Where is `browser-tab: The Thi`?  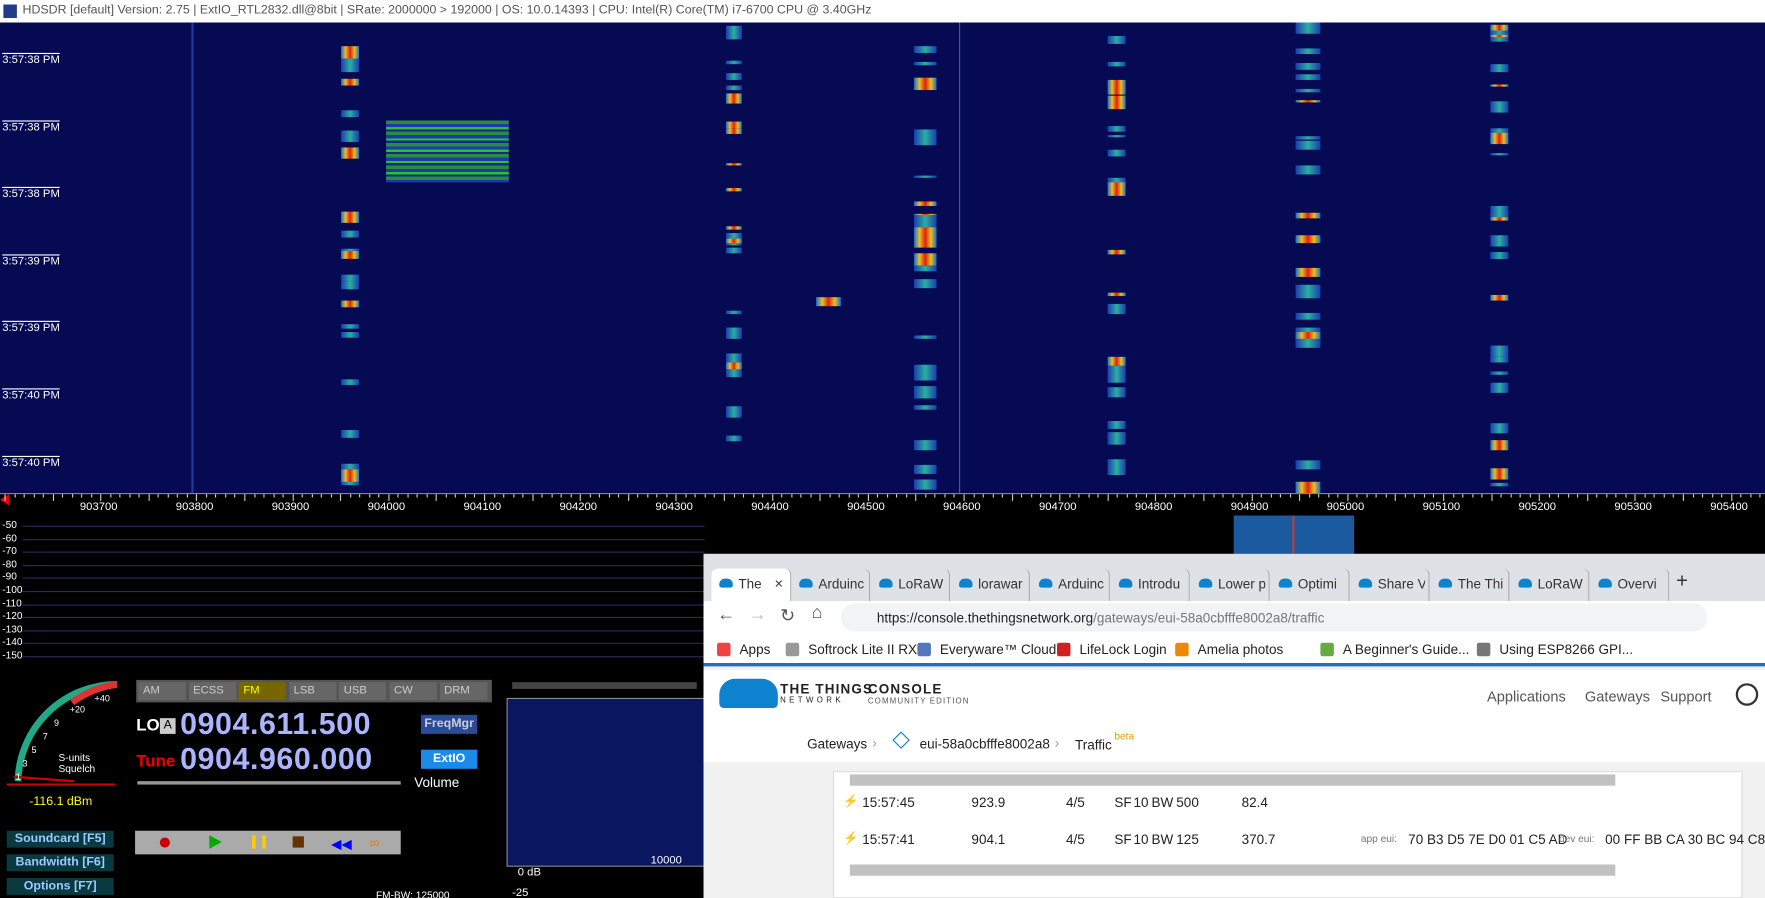
browser-tab: The Thi is located at coordinates (1470, 585).